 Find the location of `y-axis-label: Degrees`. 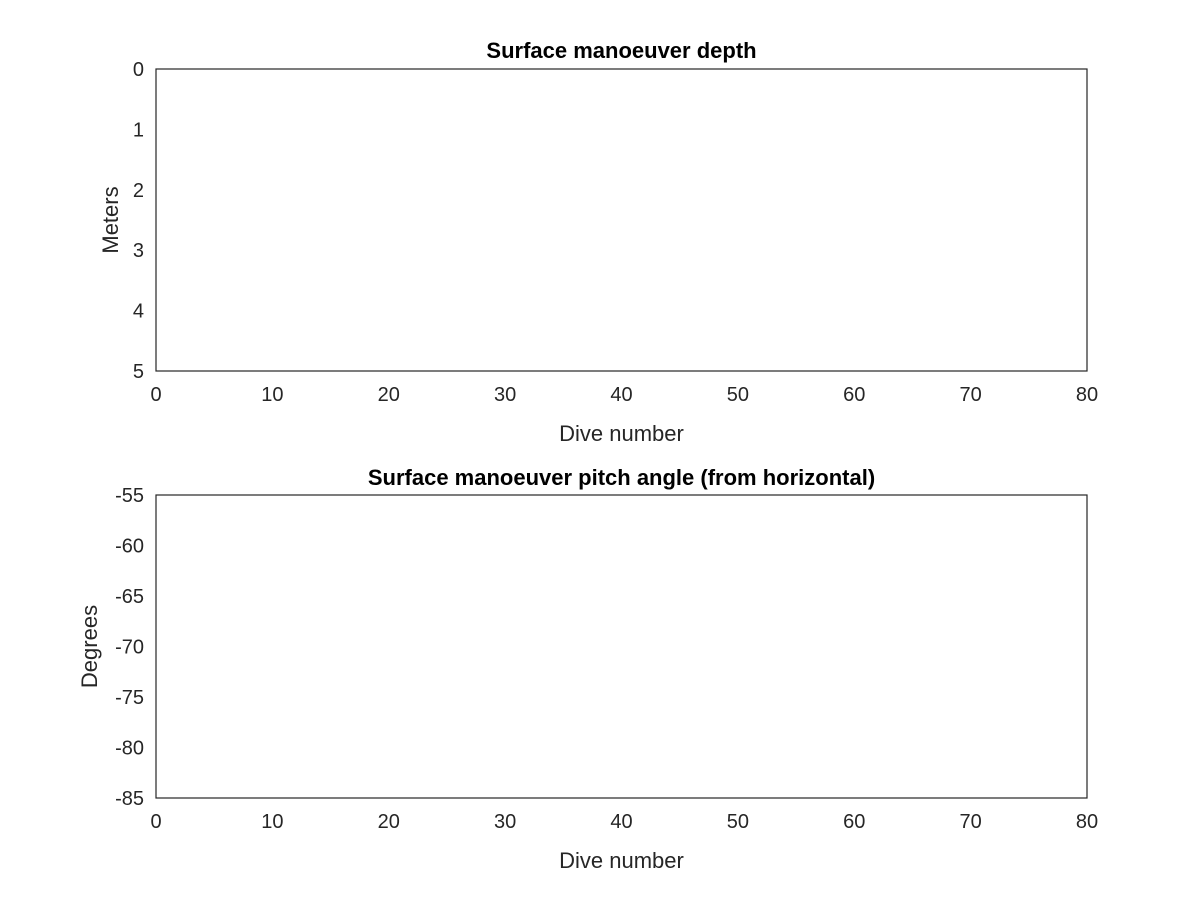

y-axis-label: Degrees is located at coordinates (89, 646).